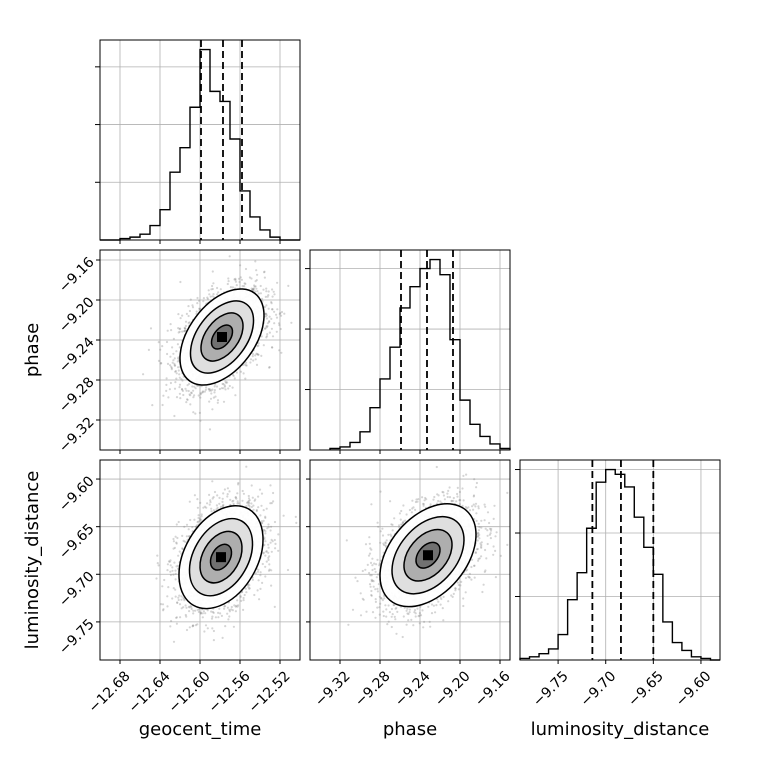 The width and height of the screenshot is (760, 760). I want to click on histogram-luminosity_distance, so click(618, 561).